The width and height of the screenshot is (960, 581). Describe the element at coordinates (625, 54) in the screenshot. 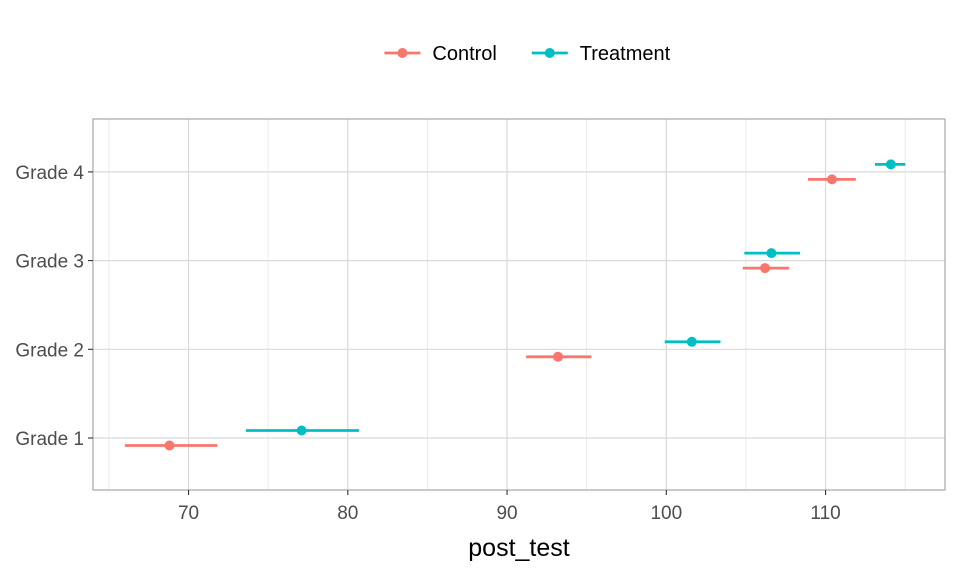

I see `legend-label: Treatment` at that location.